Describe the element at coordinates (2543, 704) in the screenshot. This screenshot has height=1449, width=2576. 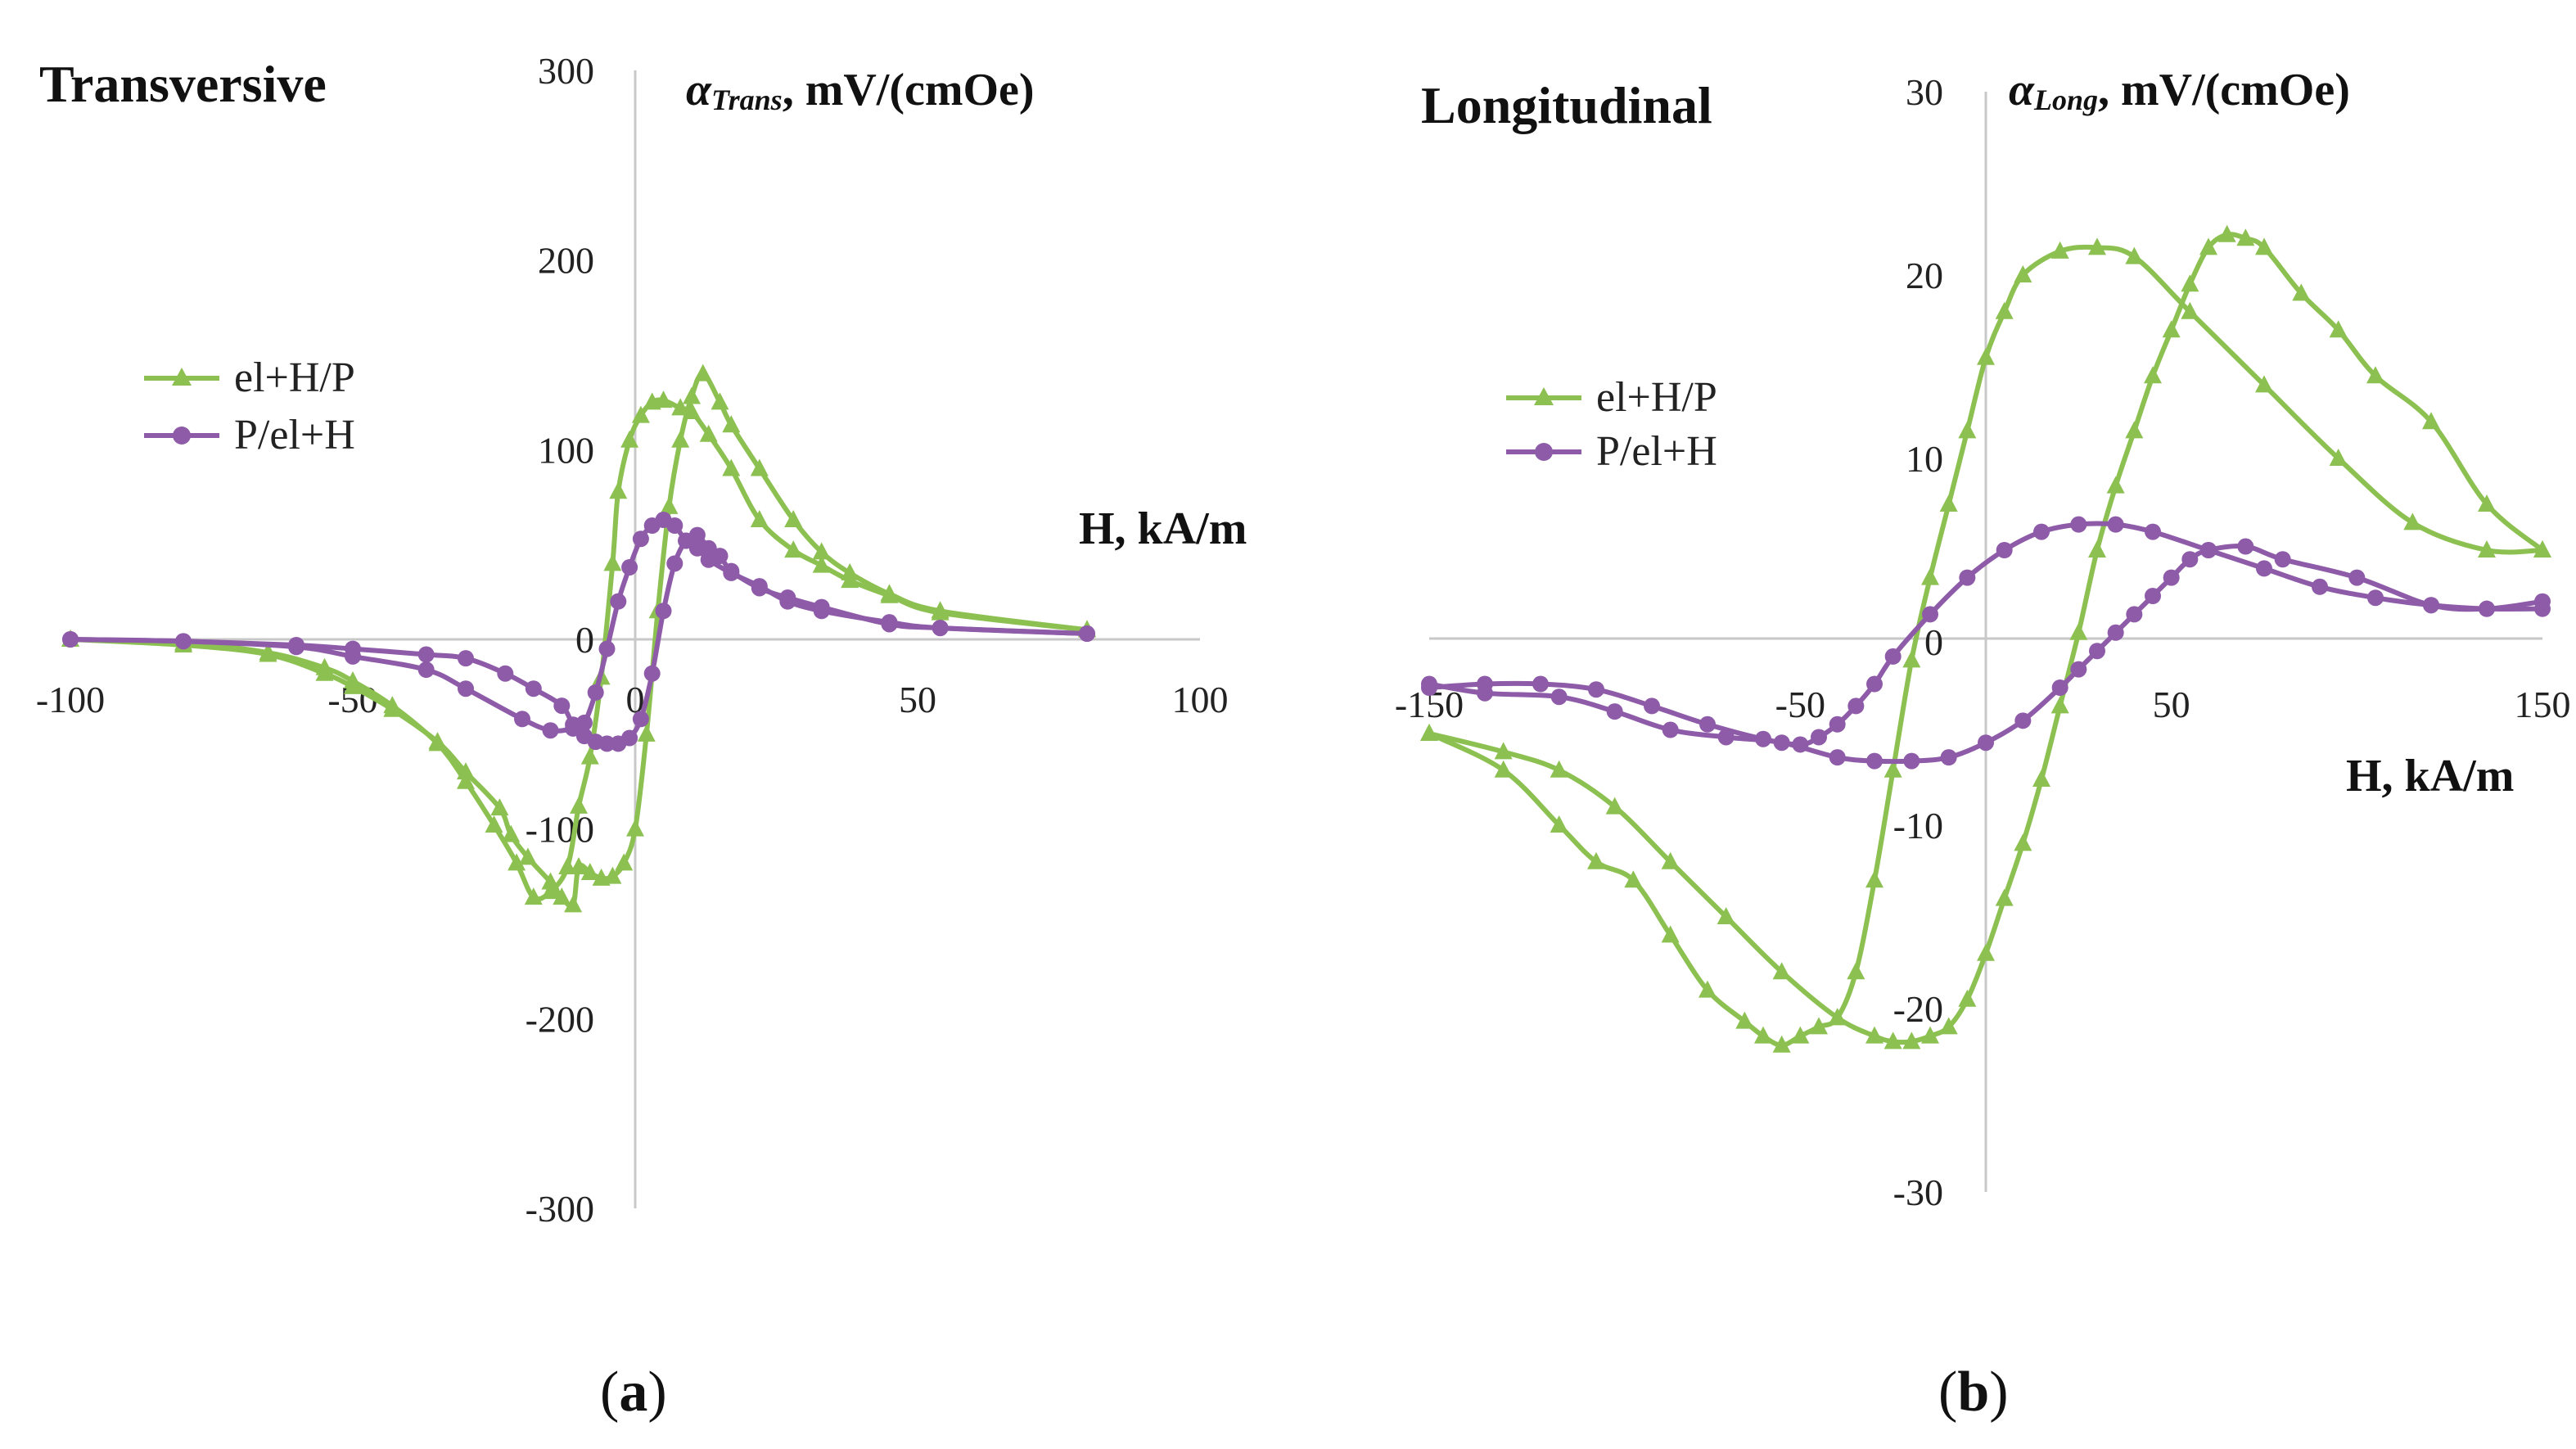
I see `panel-b-x-tick-label: 150` at that location.